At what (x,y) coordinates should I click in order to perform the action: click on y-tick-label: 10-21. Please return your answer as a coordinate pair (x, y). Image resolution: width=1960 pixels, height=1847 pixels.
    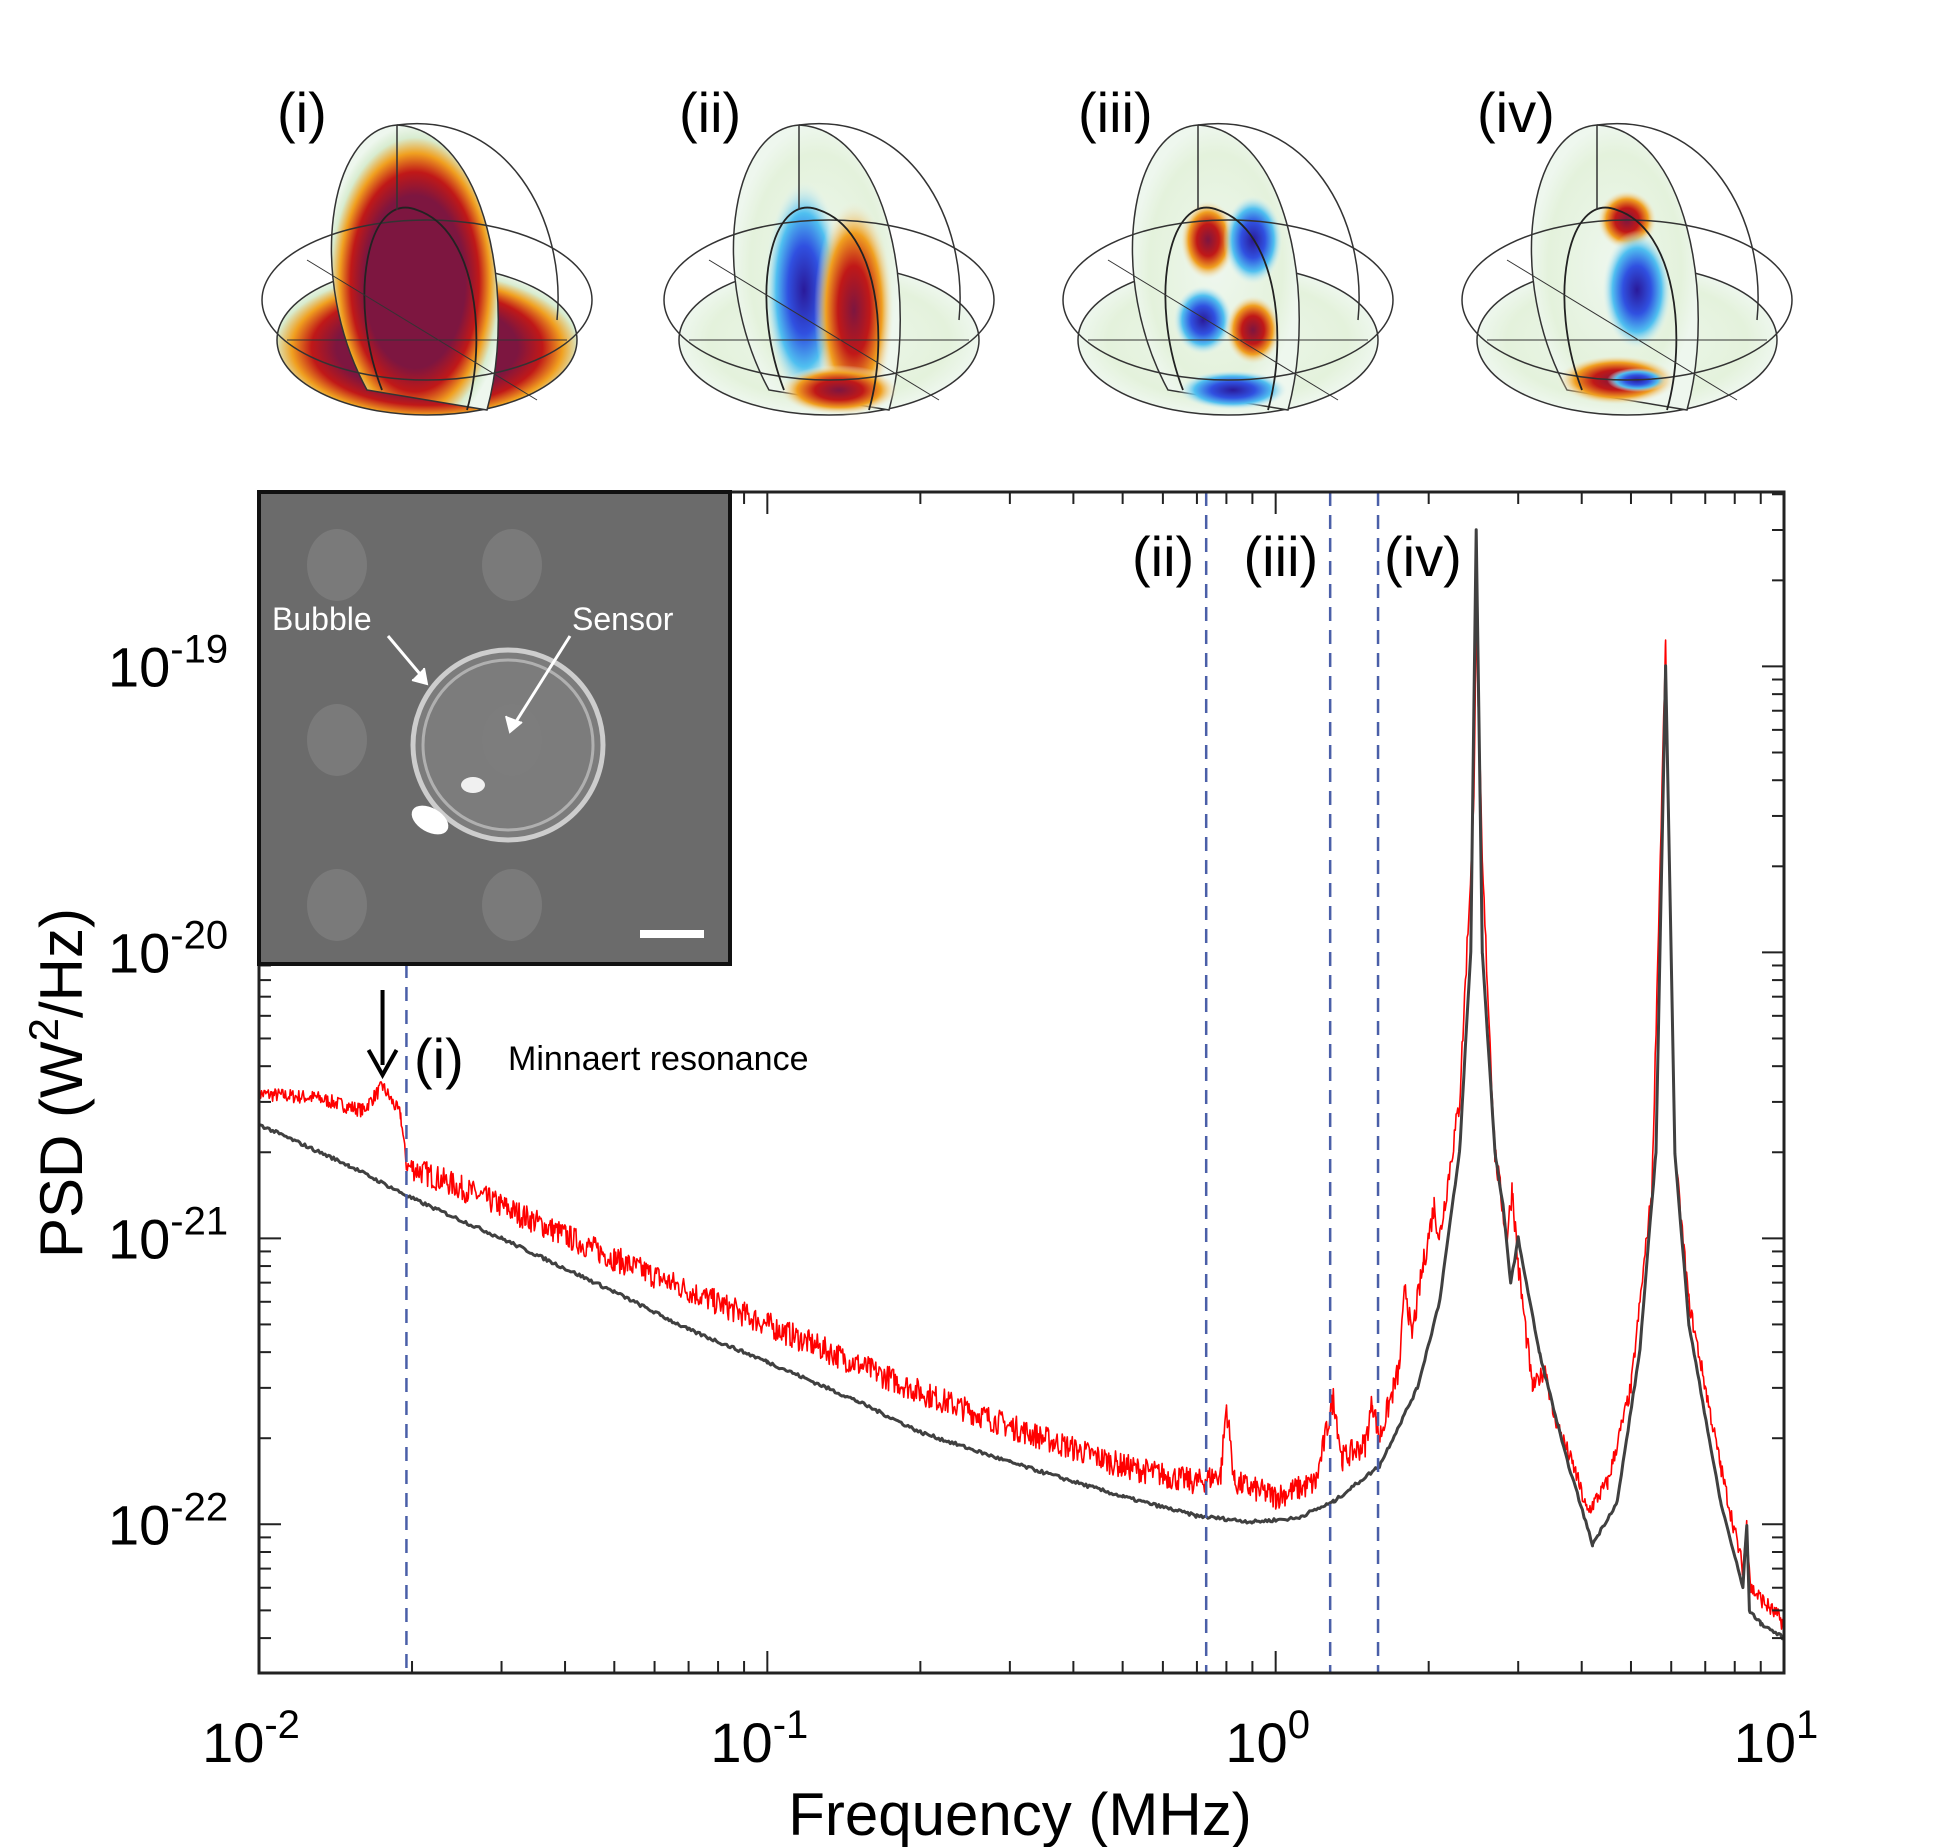
    Looking at the image, I should click on (168, 1234).